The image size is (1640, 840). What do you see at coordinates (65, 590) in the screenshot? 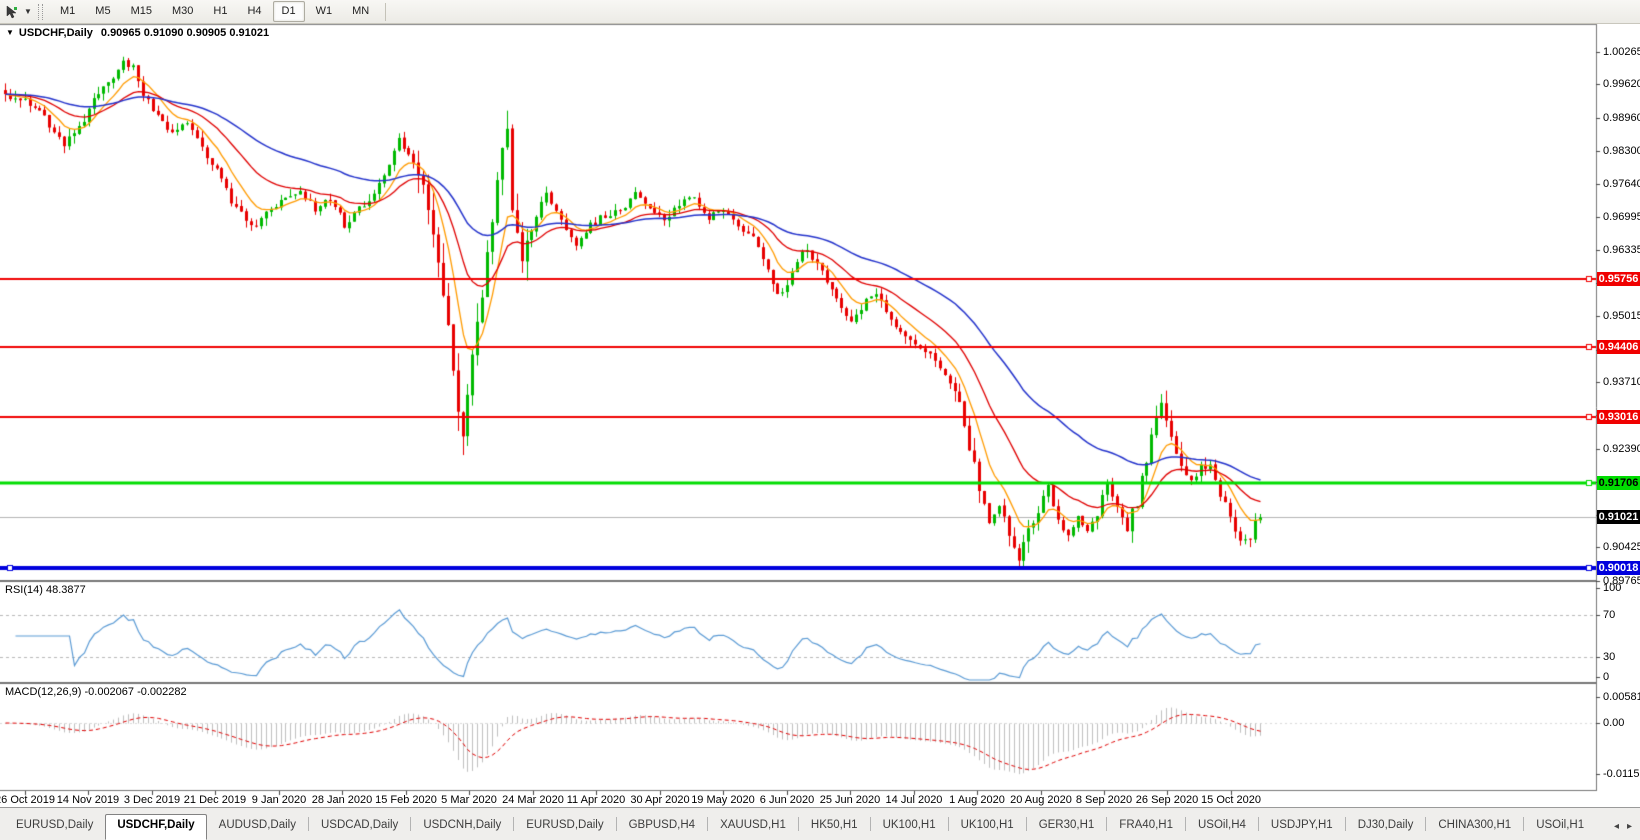
I see `rsi-value: 48.3877` at bounding box center [65, 590].